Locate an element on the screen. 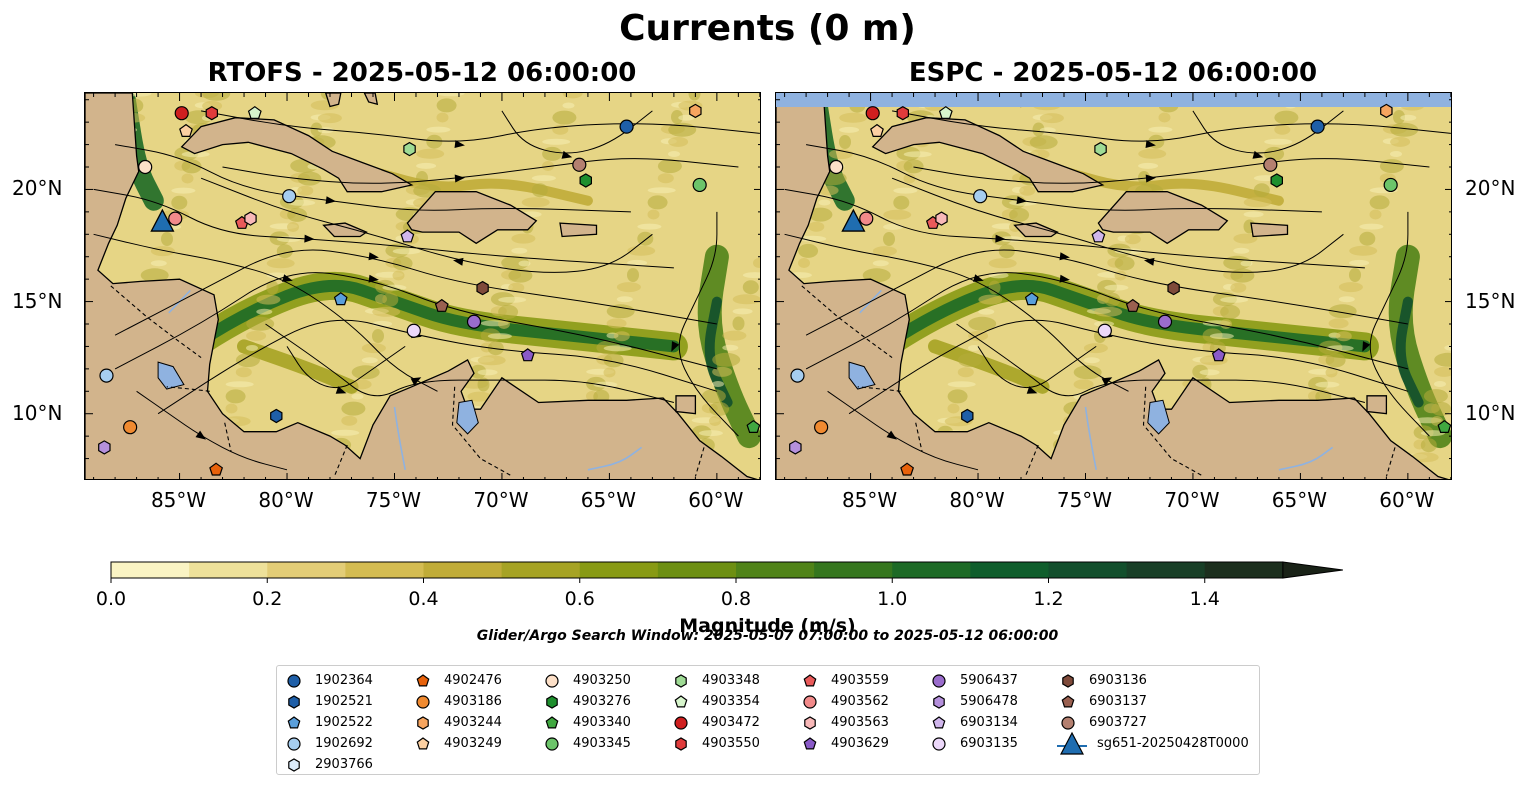  legend-label: 4903250 is located at coordinates (602, 680).